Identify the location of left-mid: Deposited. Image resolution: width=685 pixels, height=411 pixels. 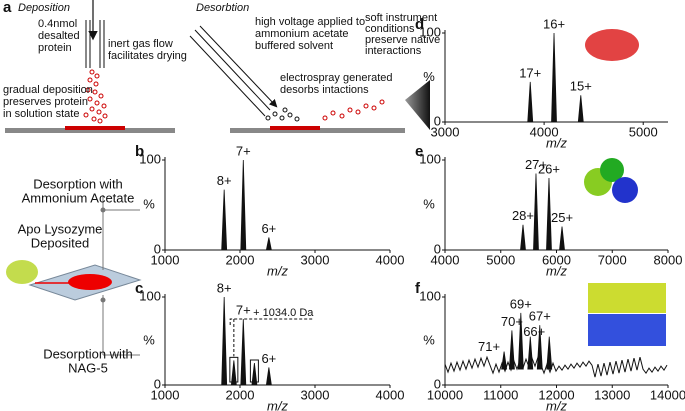
(60, 242).